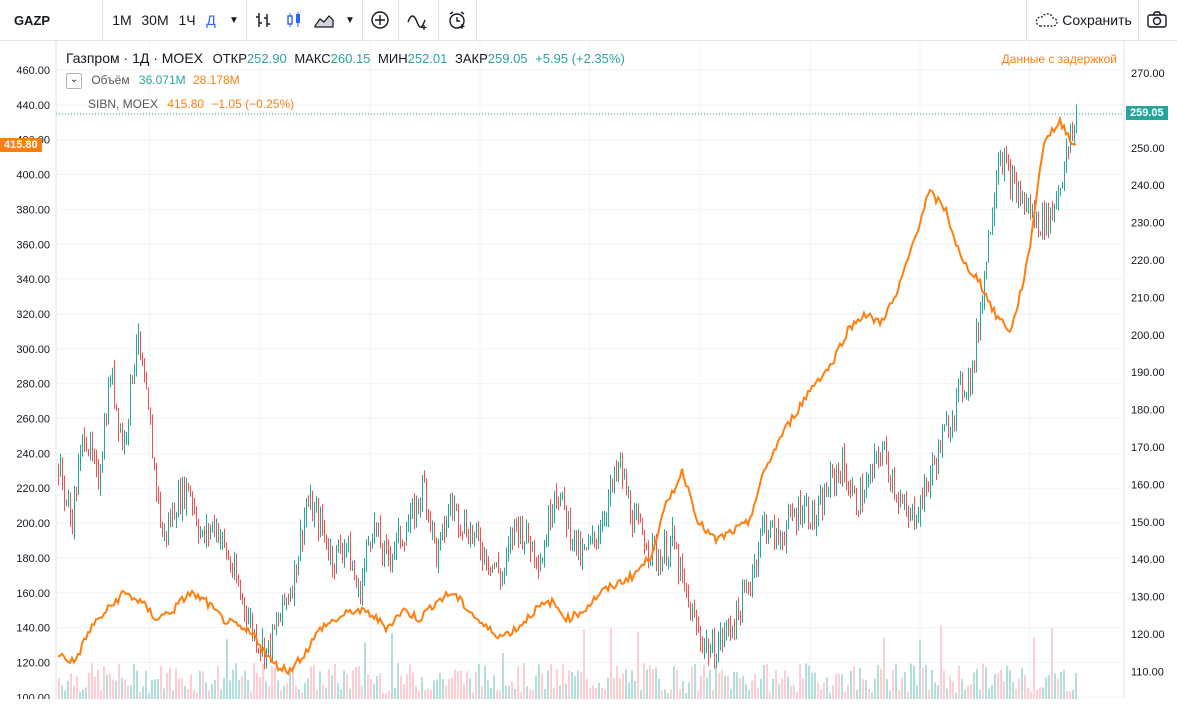 Image resolution: width=1177 pixels, height=704 pixels. I want to click on interval-day-button: Д, so click(211, 20).